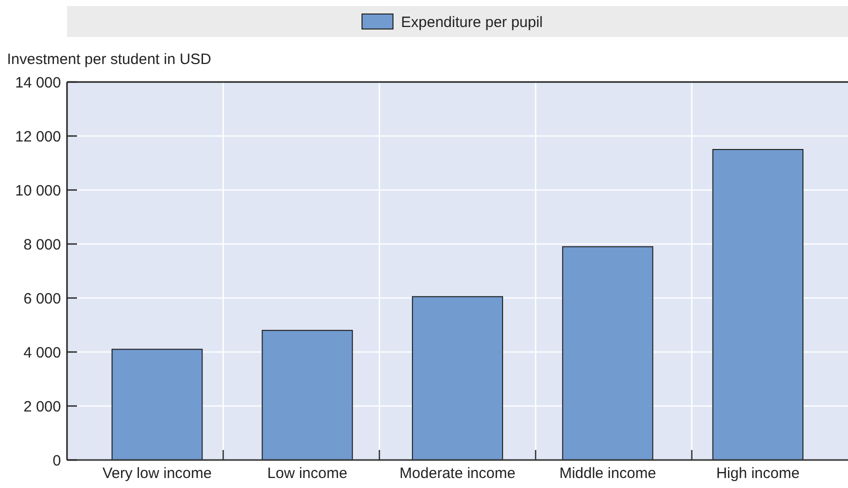 The width and height of the screenshot is (848, 488). I want to click on x-tick-label: Very low income, so click(157, 473).